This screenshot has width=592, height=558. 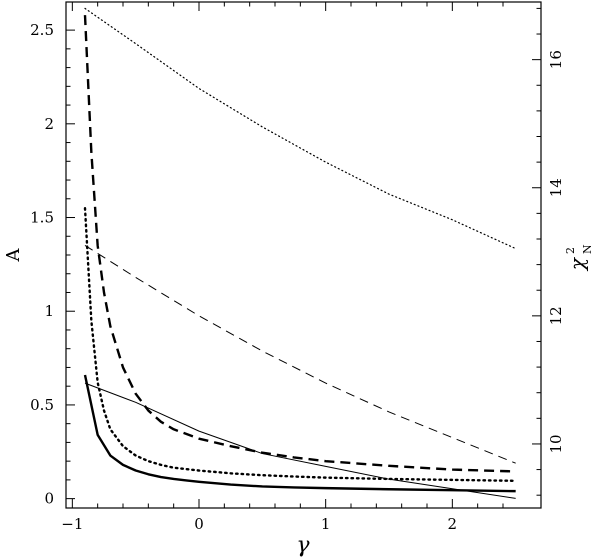 What do you see at coordinates (570, 250) in the screenshot?
I see `y-axis-right-label-sup: 2` at bounding box center [570, 250].